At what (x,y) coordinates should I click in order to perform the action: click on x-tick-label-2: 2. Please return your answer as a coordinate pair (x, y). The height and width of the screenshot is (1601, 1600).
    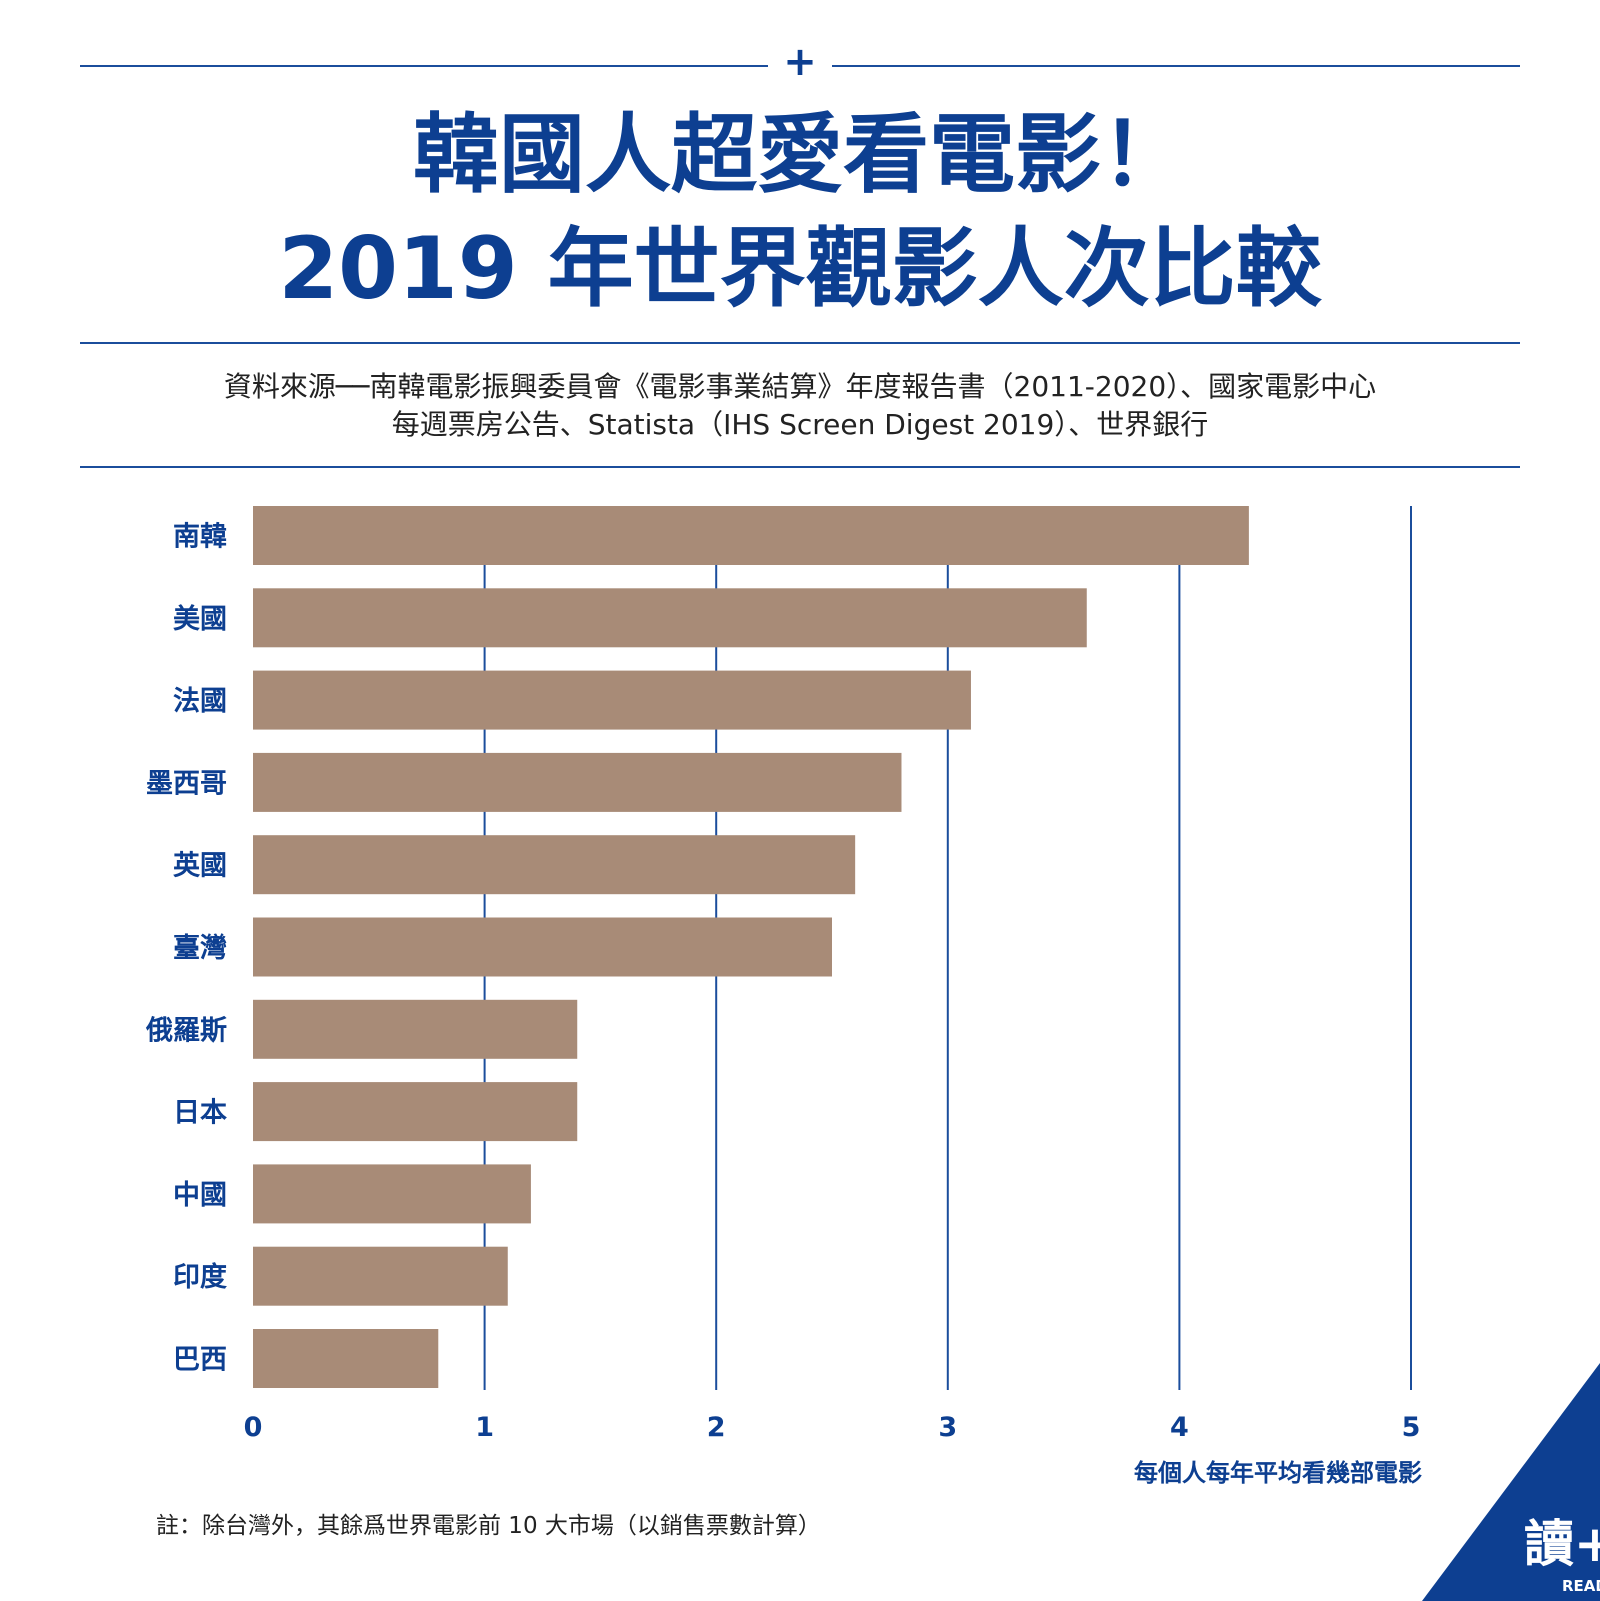
    Looking at the image, I should click on (716, 1427).